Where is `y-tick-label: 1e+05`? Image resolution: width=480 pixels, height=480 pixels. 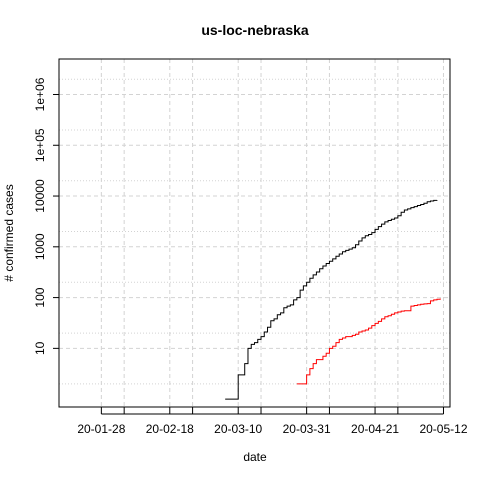
y-tick-label: 1e+05 is located at coordinates (40, 145).